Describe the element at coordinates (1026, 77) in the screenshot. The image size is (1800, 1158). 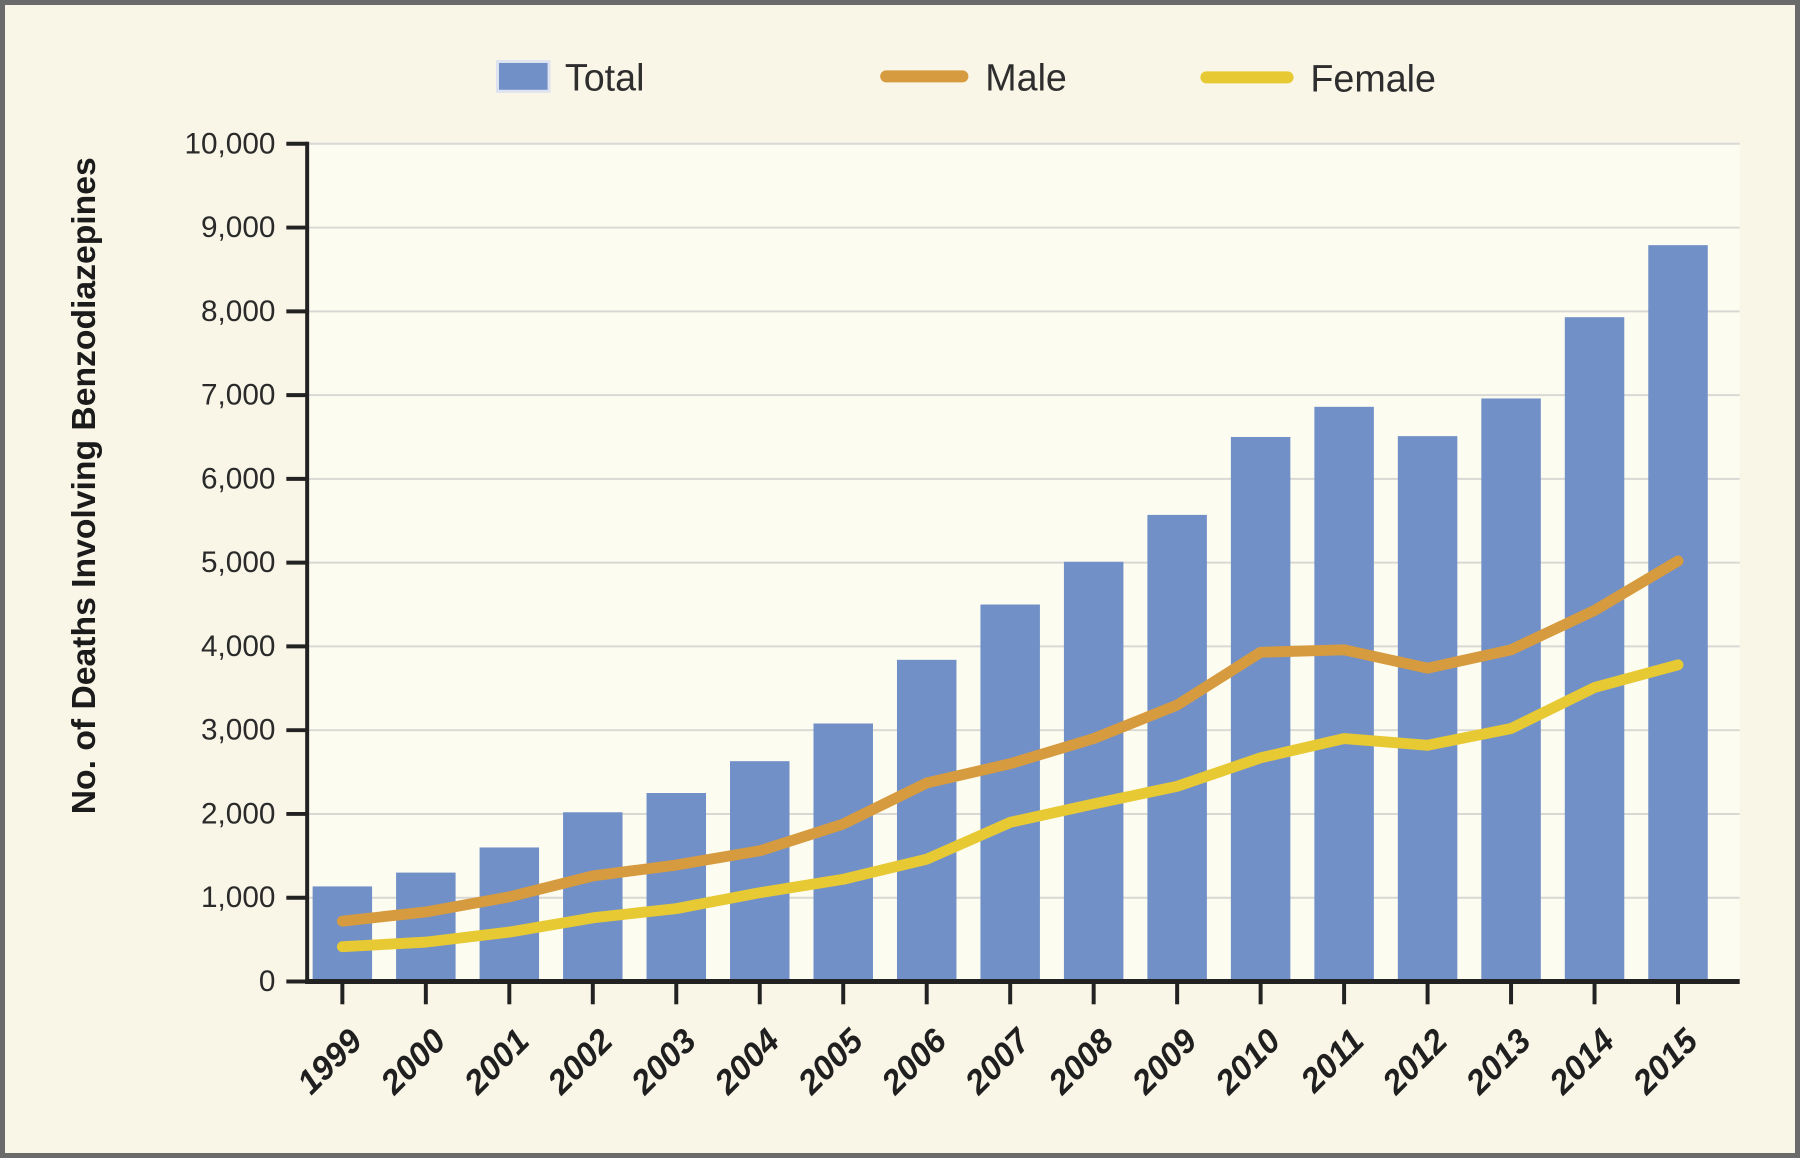
I see `legend-label-male: Male` at that location.